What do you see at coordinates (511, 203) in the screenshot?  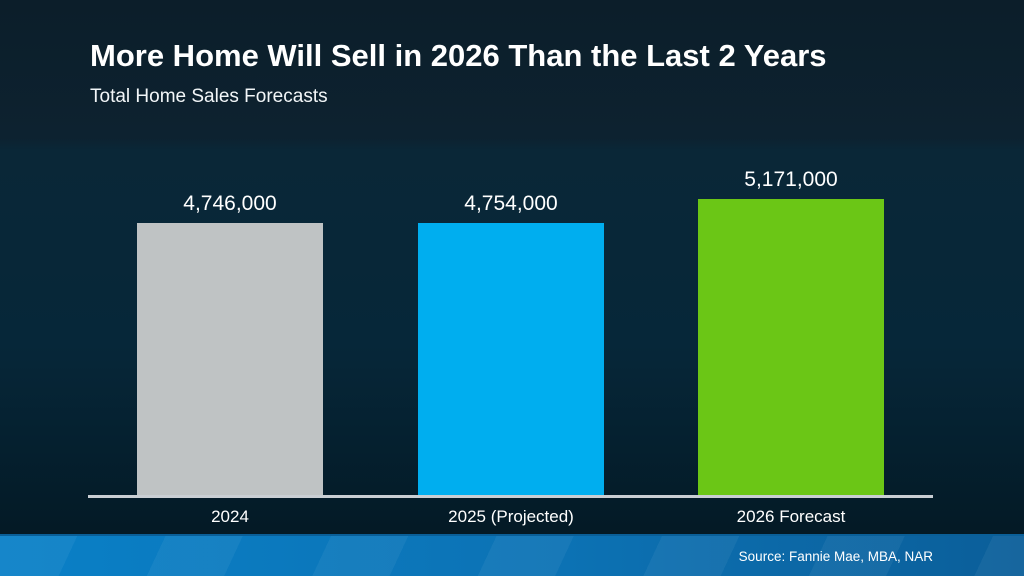 I see `bar-value-label: 4,754,000` at bounding box center [511, 203].